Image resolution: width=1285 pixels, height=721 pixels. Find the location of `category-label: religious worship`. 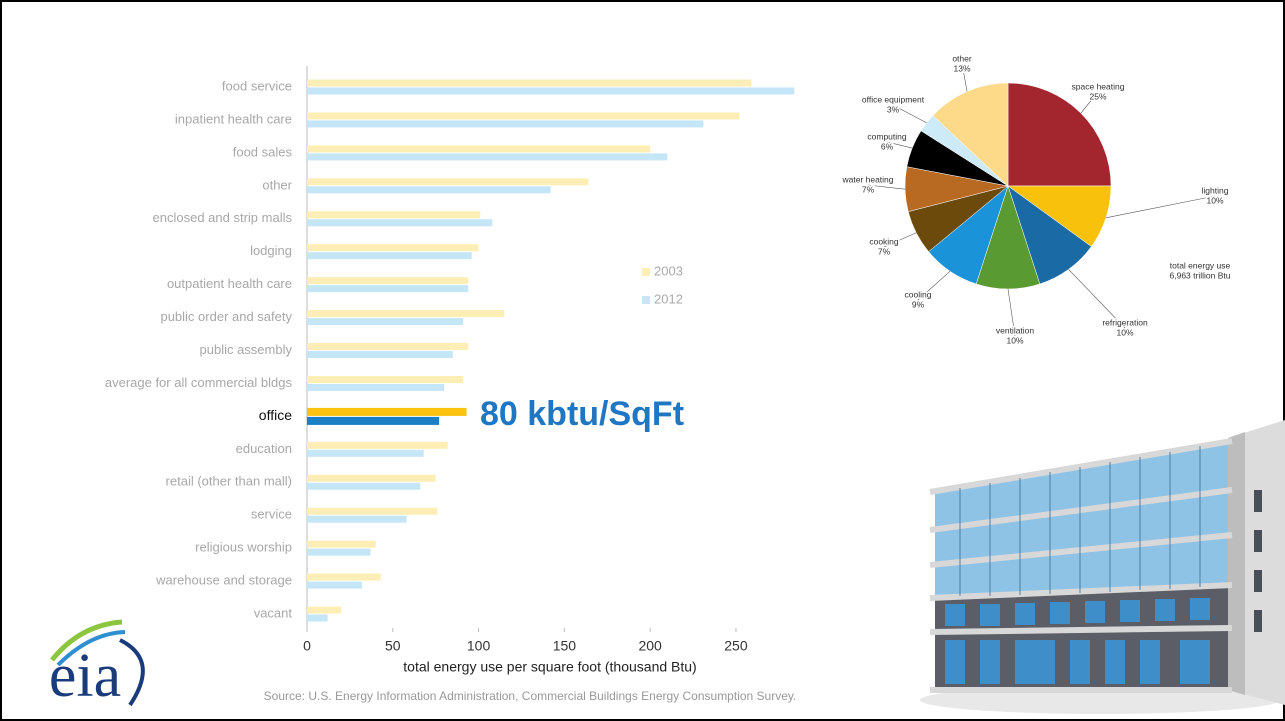

category-label: religious worship is located at coordinates (243, 547).